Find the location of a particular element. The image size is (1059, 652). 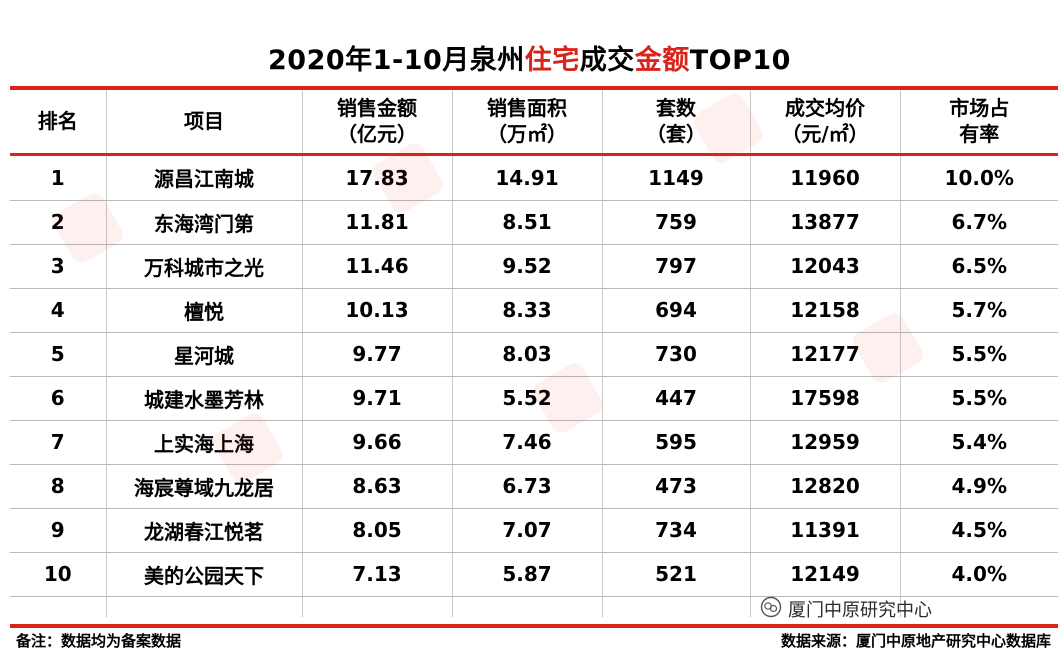

cell-amount: 11.46 is located at coordinates (377, 266).